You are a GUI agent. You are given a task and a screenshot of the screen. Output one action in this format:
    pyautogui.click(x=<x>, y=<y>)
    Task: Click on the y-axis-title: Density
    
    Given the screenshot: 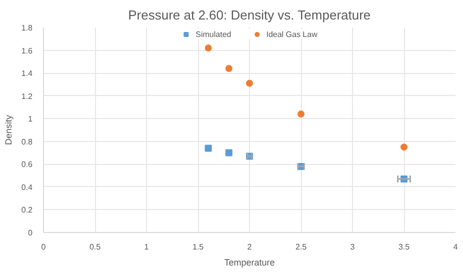 What is the action you would take?
    pyautogui.click(x=8, y=130)
    